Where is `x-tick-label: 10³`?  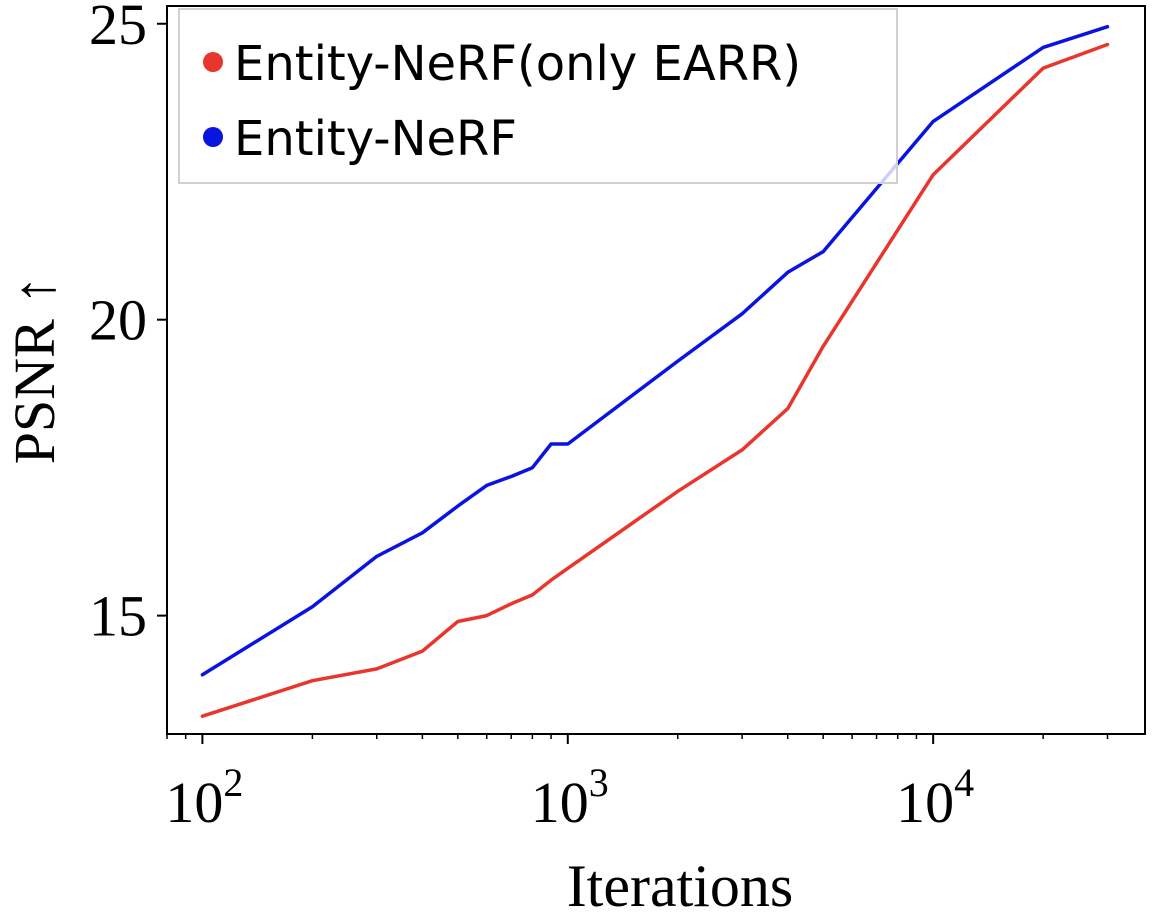
x-tick-label: 10³ is located at coordinates (570, 797).